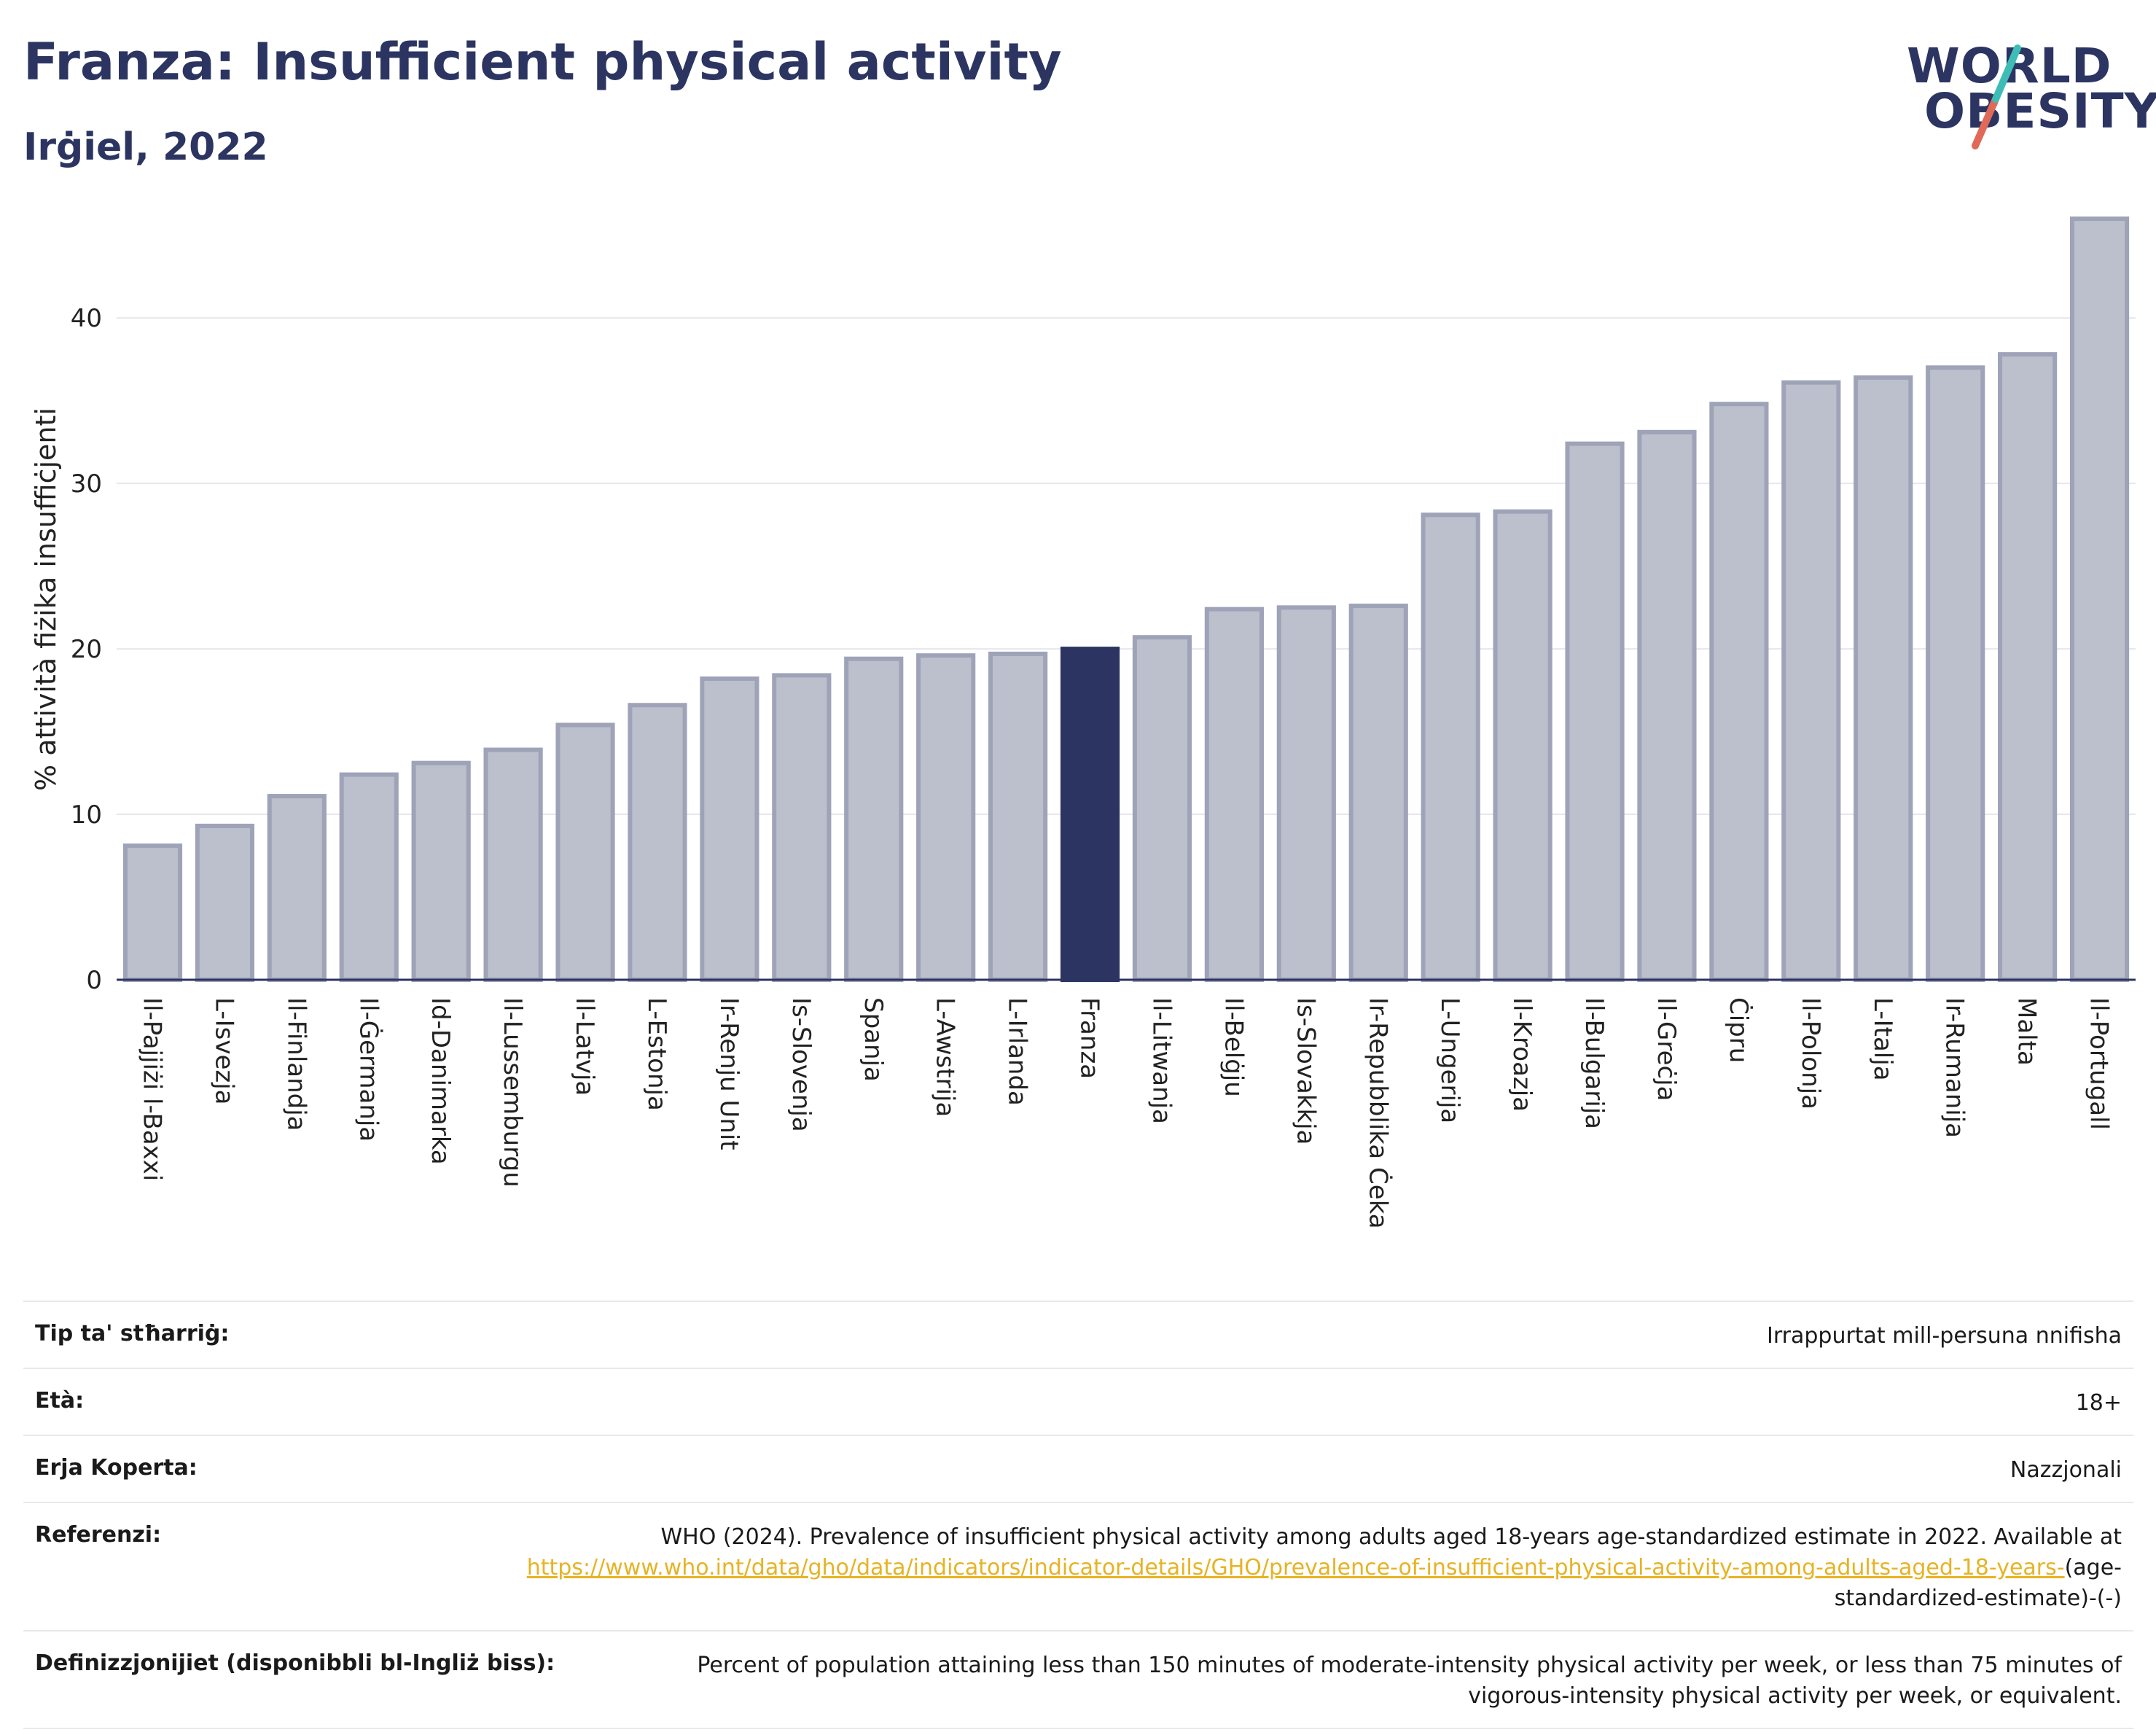  What do you see at coordinates (1955, 1067) in the screenshot?
I see `x-tick-label: Ir-Rumanija` at bounding box center [1955, 1067].